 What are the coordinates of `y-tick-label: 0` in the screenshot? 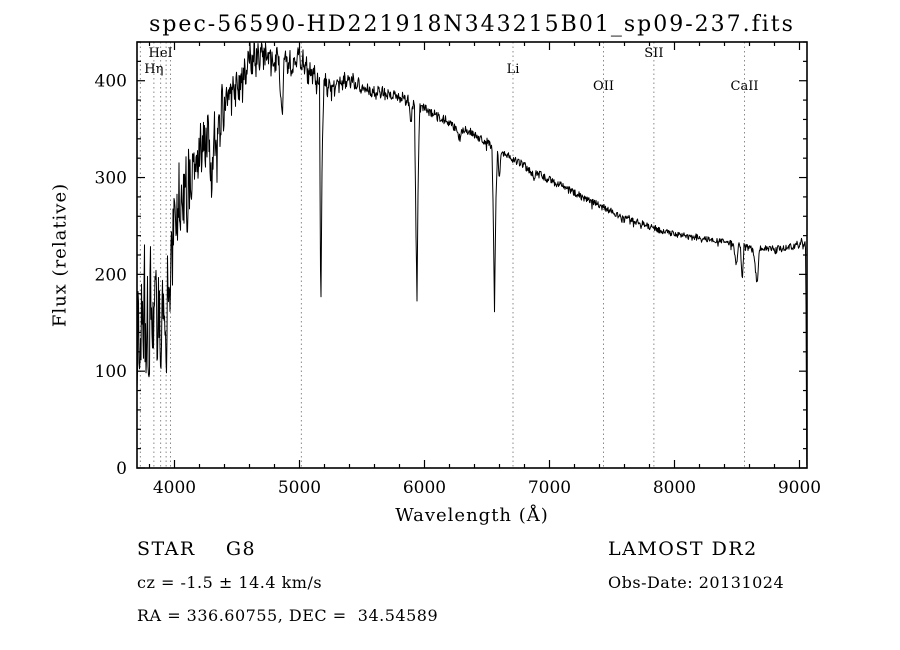 It's located at (121, 469).